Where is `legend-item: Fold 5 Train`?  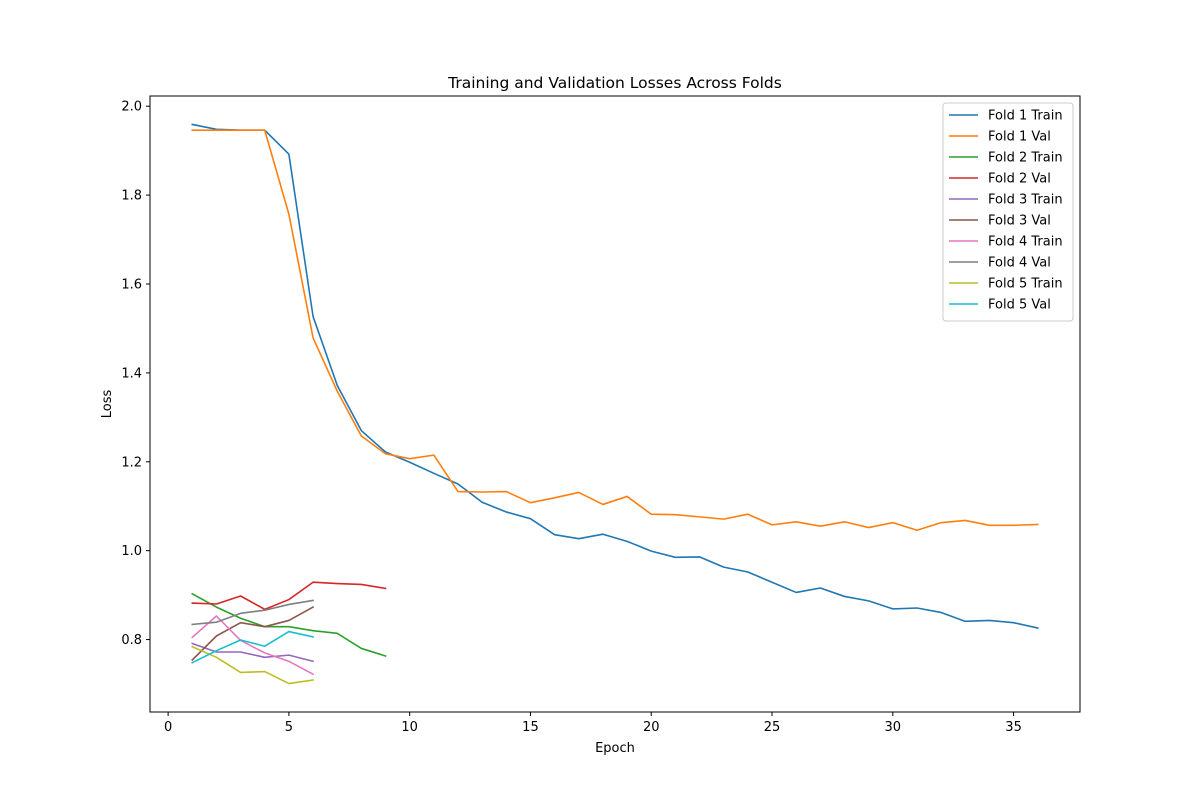
legend-item: Fold 5 Train is located at coordinates (1006, 284).